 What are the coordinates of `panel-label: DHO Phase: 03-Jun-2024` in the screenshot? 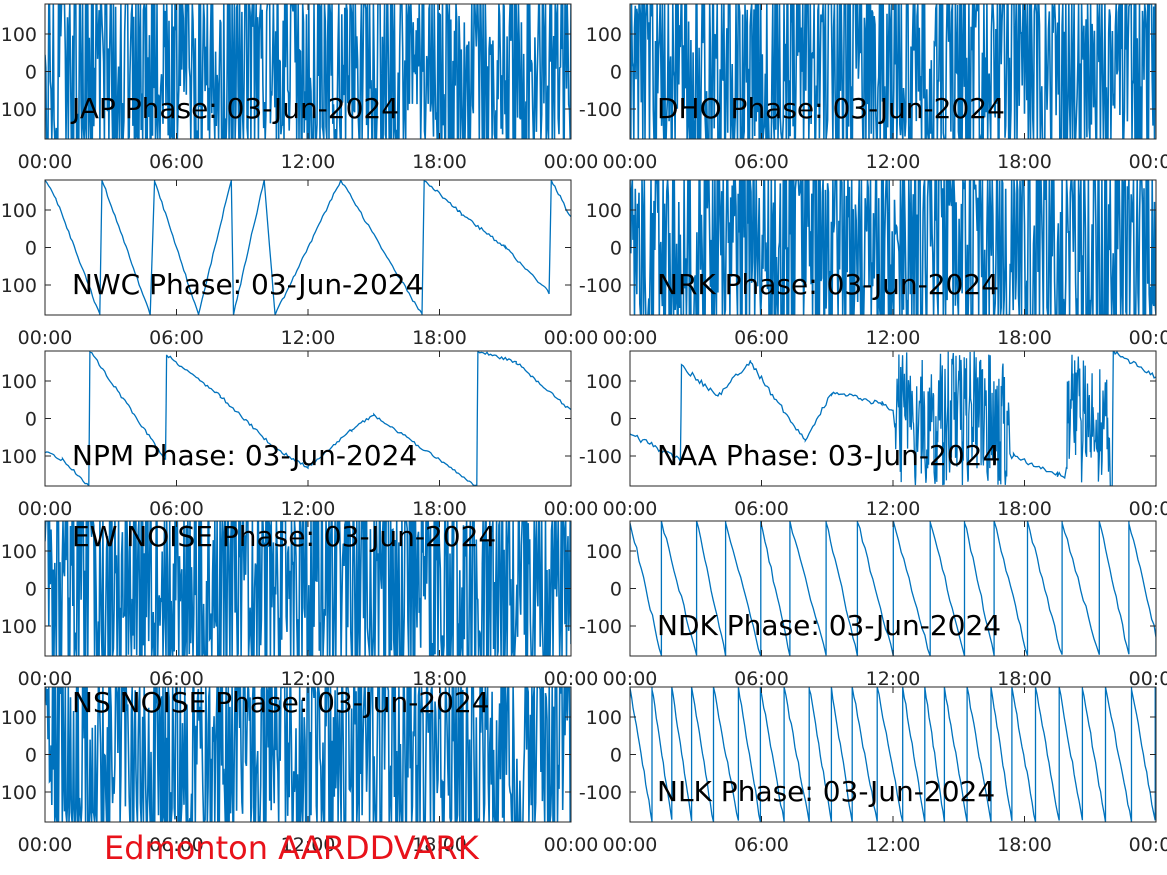 It's located at (831, 108).